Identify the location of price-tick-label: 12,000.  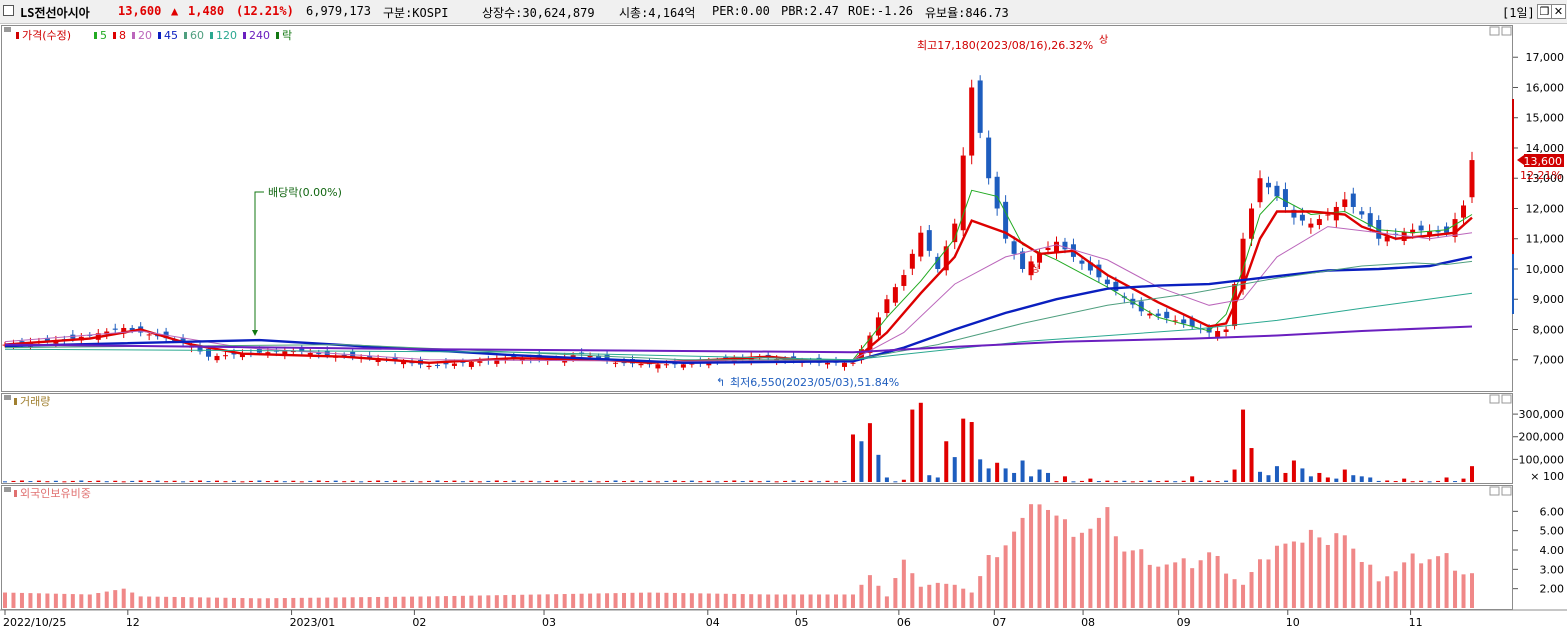
(1545, 208).